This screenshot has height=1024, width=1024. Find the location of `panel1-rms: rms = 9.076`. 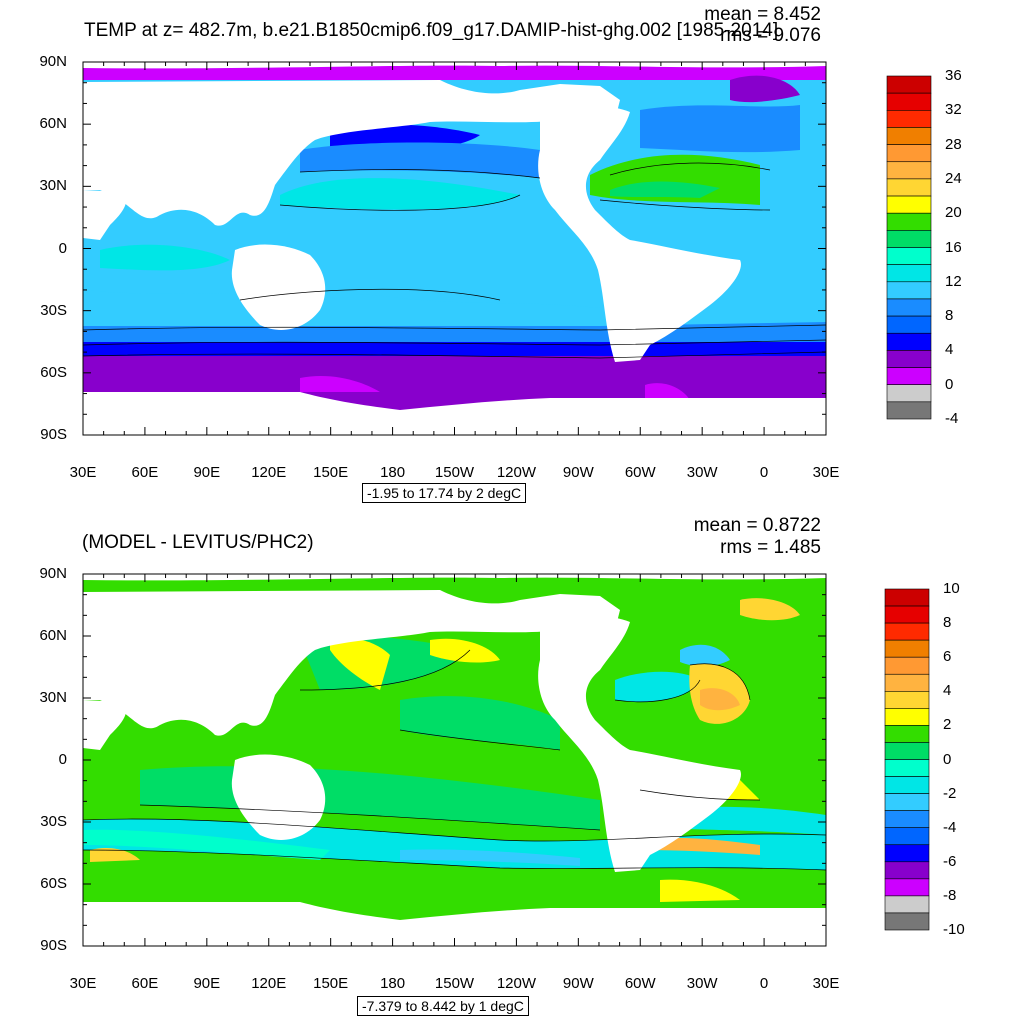

panel1-rms: rms = 9.076 is located at coordinates (770, 35).